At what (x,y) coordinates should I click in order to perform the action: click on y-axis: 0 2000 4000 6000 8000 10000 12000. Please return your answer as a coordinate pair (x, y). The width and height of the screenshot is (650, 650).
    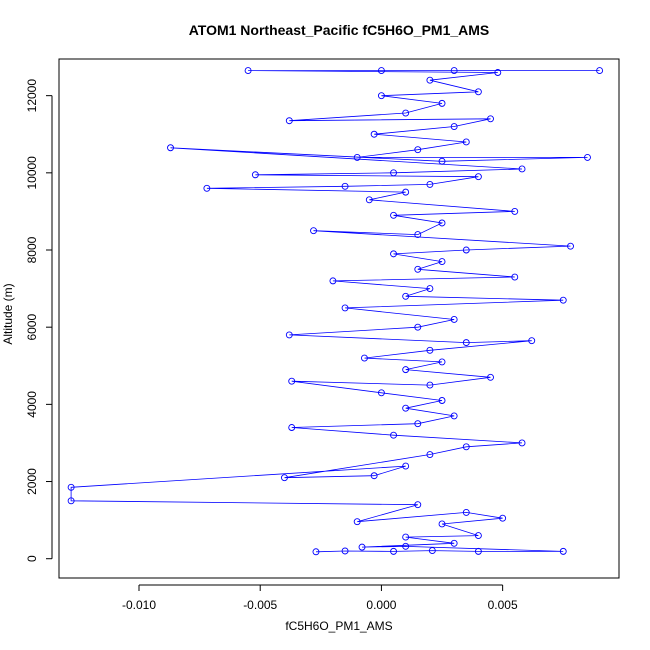
    Looking at the image, I should click on (39, 320).